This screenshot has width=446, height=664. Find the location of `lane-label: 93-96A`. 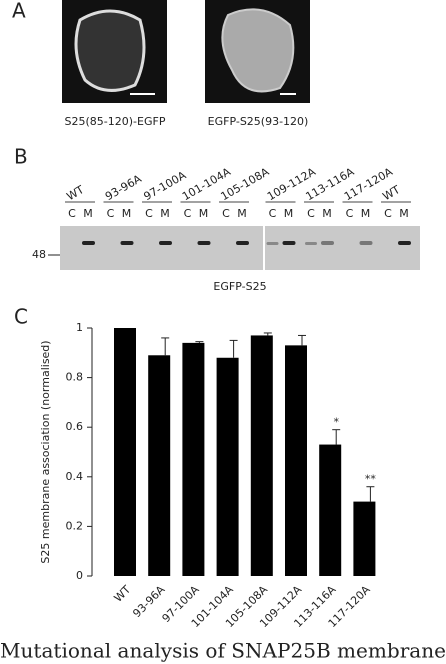

lane-label: 93-96A is located at coordinates (123, 187).